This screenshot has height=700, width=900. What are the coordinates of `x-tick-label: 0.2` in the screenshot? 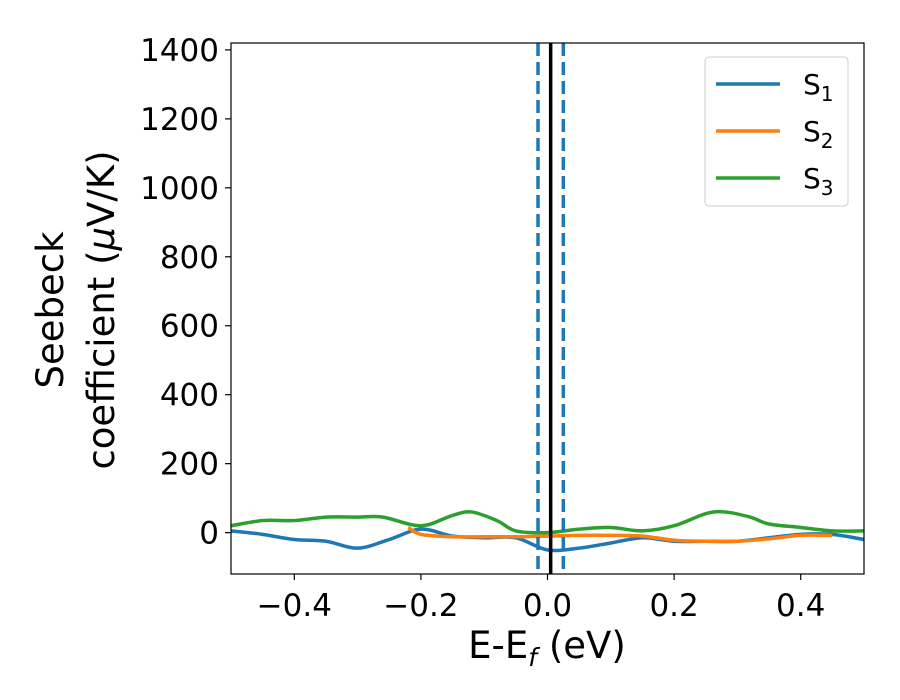 It's located at (673, 606).